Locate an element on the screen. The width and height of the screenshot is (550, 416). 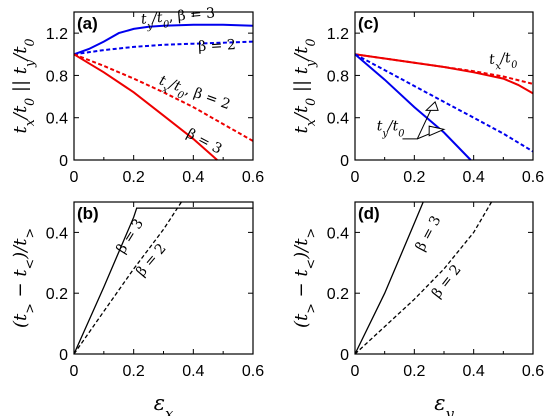
panel-tag: (d) is located at coordinates (369, 213).